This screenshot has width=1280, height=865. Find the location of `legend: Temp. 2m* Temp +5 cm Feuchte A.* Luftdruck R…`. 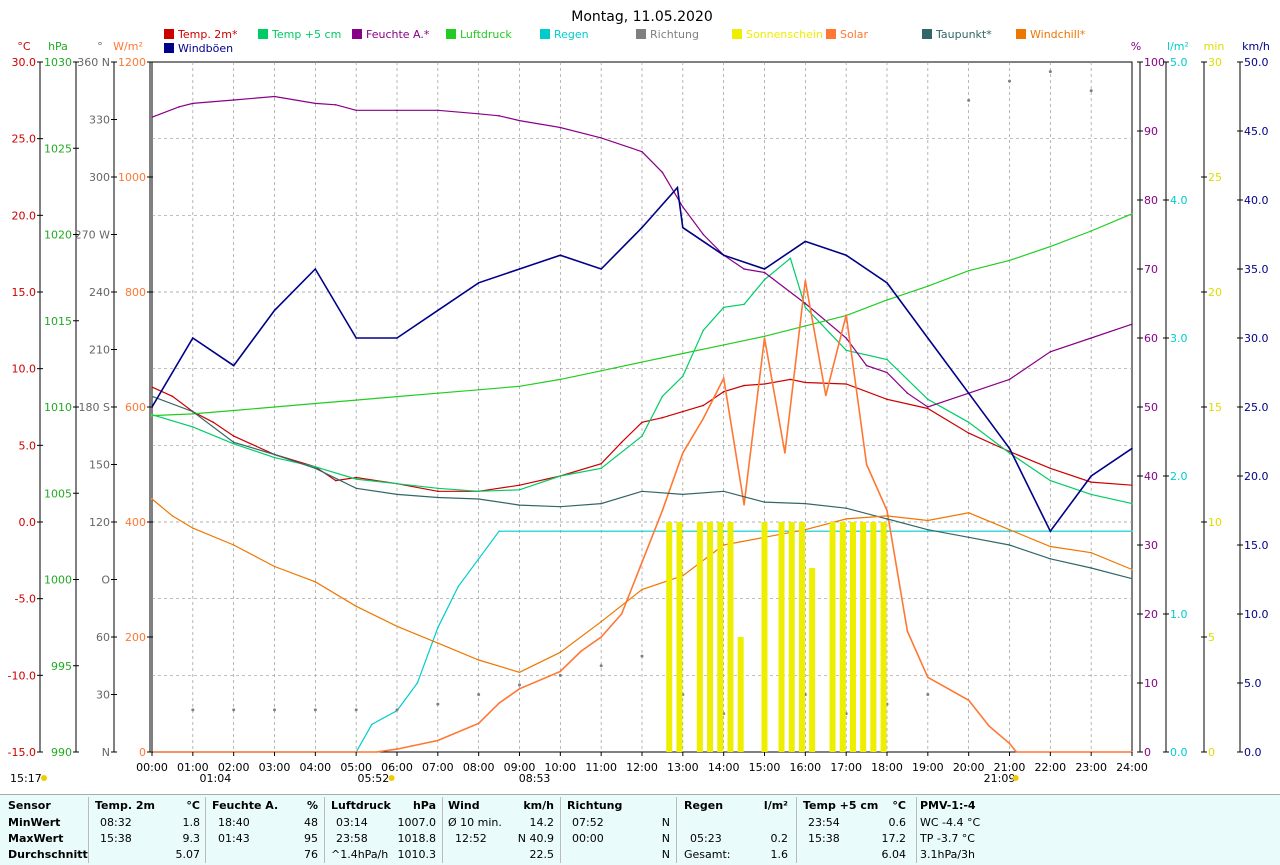

legend: Temp. 2m* Temp +5 cm Feuchte A.* Luftdruck R… is located at coordinates (625, 41).